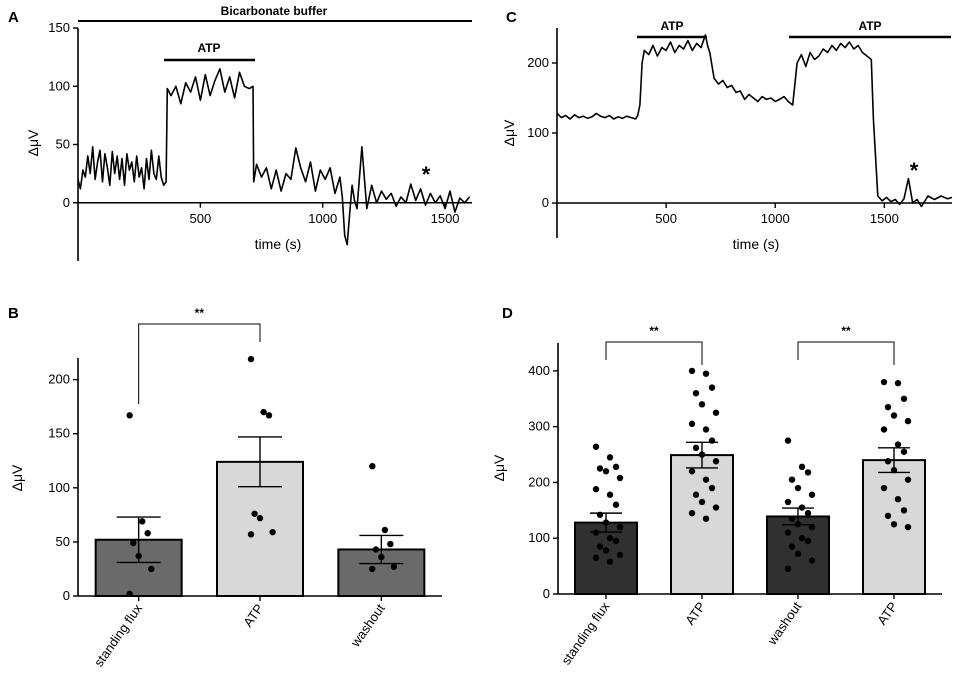 This screenshot has width=957, height=692. I want to click on x-tick-label: 1500, so click(445, 218).